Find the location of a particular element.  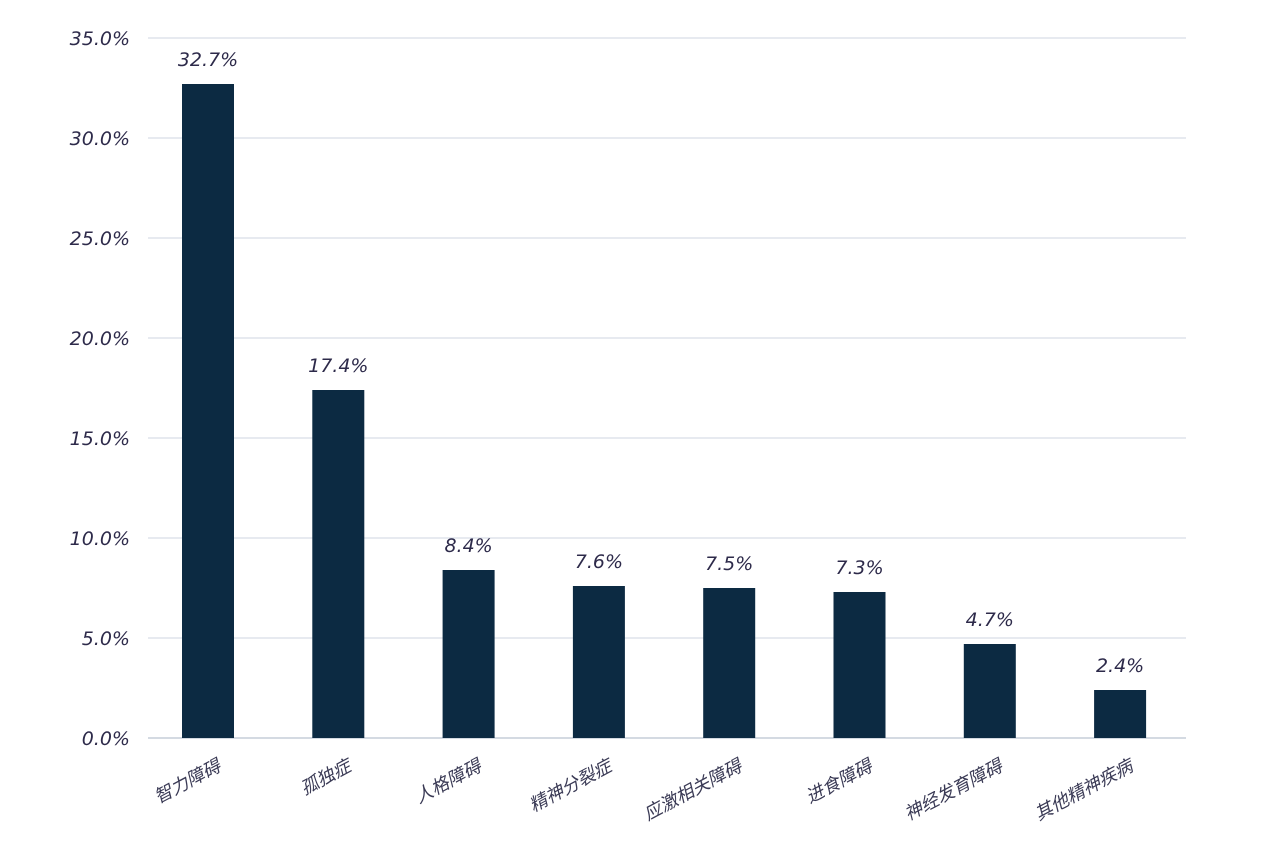

y-tick-label: 20.0% is located at coordinates (100, 339).